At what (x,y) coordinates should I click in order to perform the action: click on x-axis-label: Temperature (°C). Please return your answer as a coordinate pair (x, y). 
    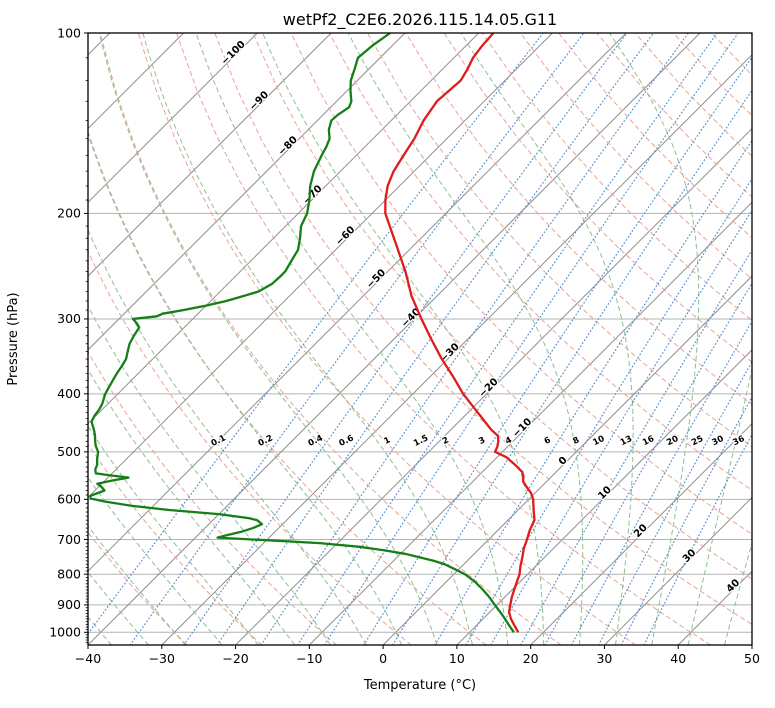
    Looking at the image, I should click on (419, 685).